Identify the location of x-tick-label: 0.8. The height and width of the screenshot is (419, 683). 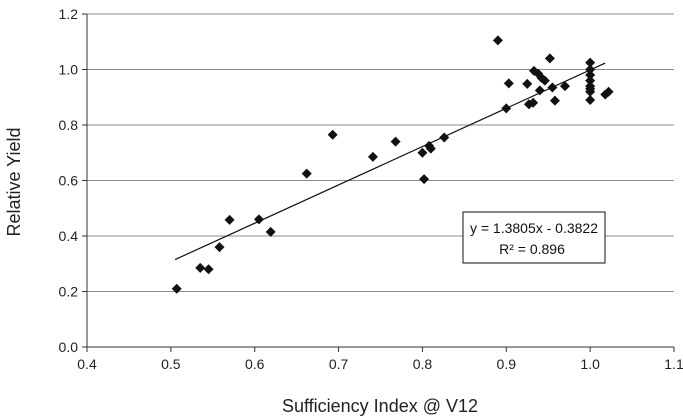
(423, 364).